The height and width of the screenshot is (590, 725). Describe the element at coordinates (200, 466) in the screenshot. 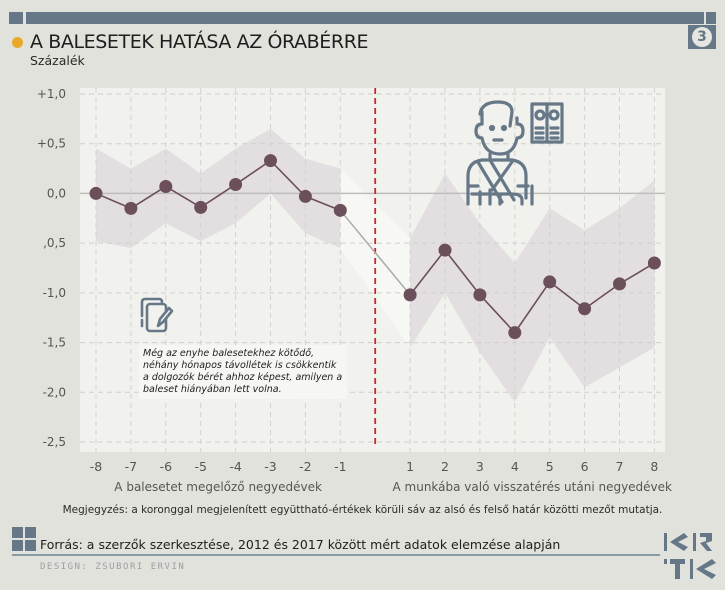

I see `x-tick-label: -5` at that location.